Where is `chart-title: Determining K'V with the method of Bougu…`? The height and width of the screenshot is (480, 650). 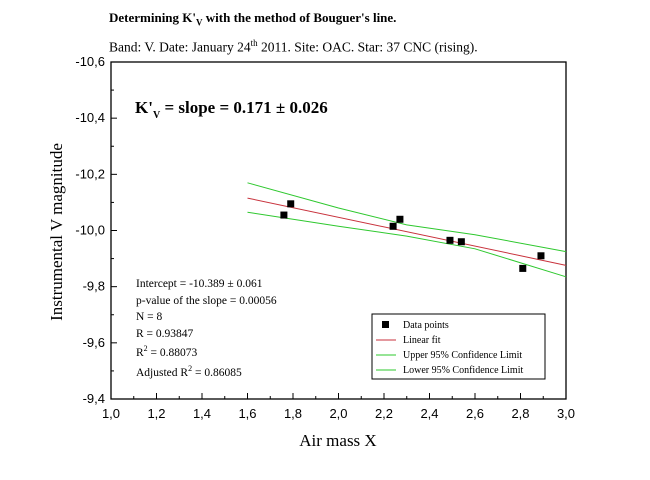
chart-title: Determining K'V with the method of Bougu… is located at coordinates (253, 19).